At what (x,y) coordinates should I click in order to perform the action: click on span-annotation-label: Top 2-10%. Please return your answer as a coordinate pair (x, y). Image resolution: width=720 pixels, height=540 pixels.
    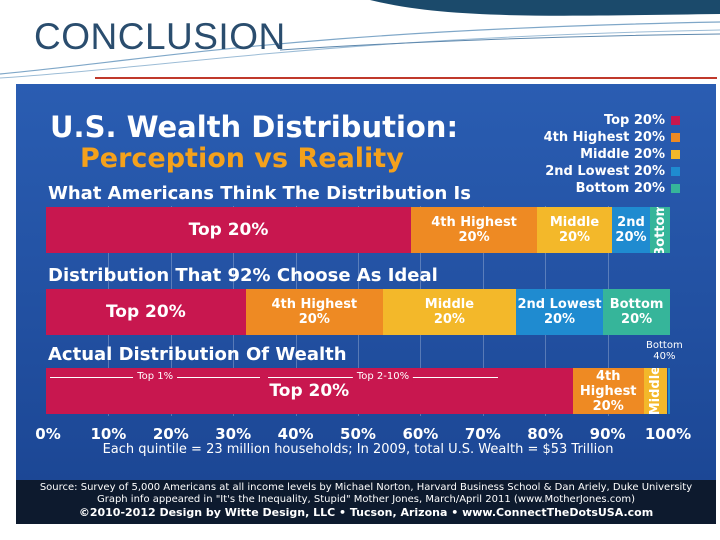
    Looking at the image, I should click on (383, 376).